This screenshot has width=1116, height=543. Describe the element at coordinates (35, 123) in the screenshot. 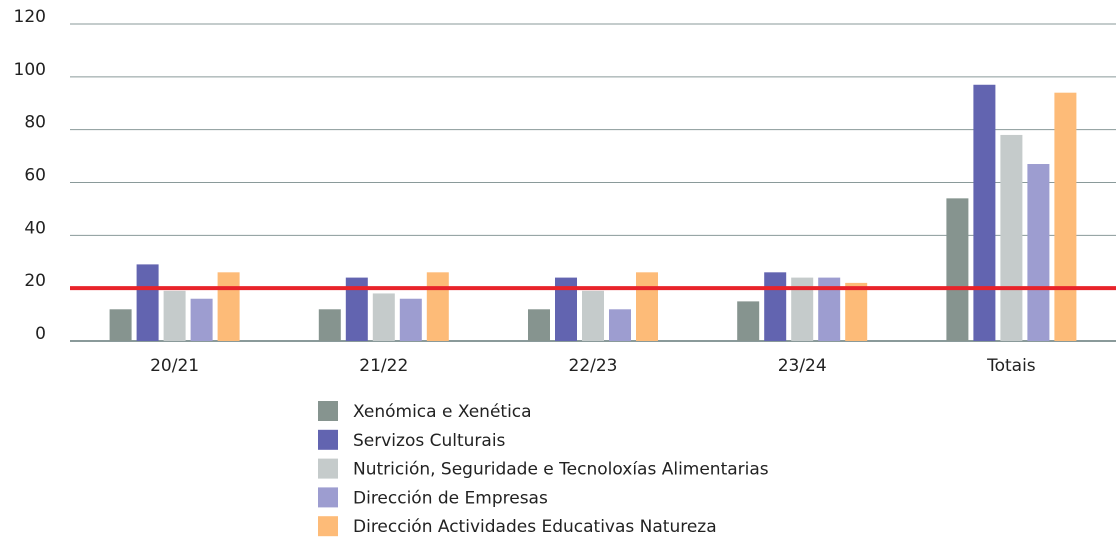

I see `y-tick-label: 80` at that location.